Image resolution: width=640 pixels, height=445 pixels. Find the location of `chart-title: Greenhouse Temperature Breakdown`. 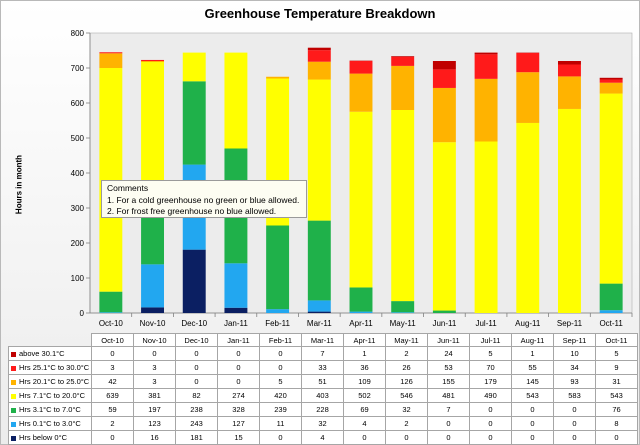

chart-title: Greenhouse Temperature Breakdown is located at coordinates (320, 13).